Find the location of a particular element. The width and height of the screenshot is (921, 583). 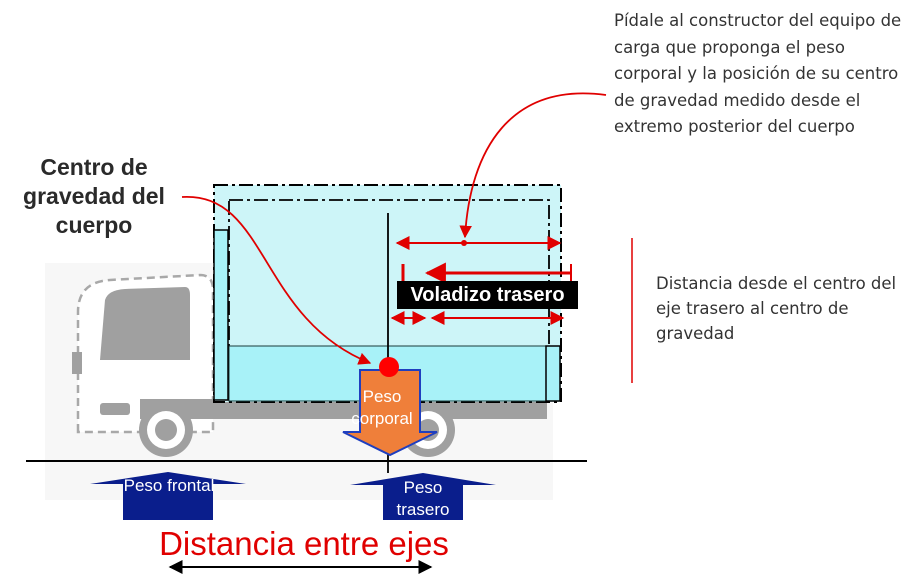

rear-overhang-label: Voladizo trasero is located at coordinates (487, 295).